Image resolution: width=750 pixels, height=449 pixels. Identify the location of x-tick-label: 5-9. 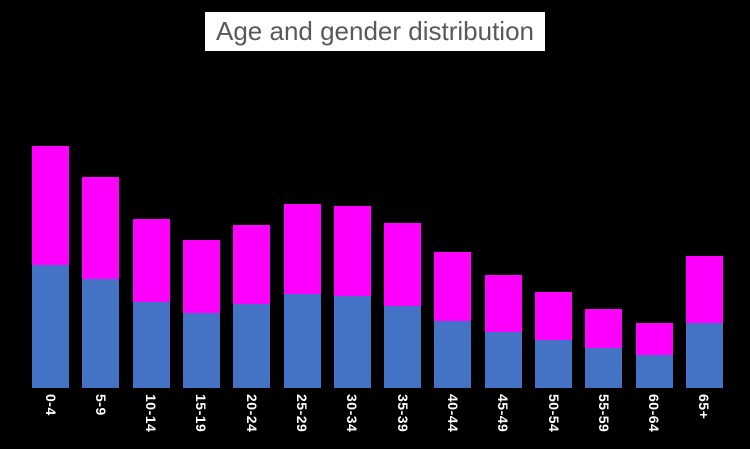
(100, 405).